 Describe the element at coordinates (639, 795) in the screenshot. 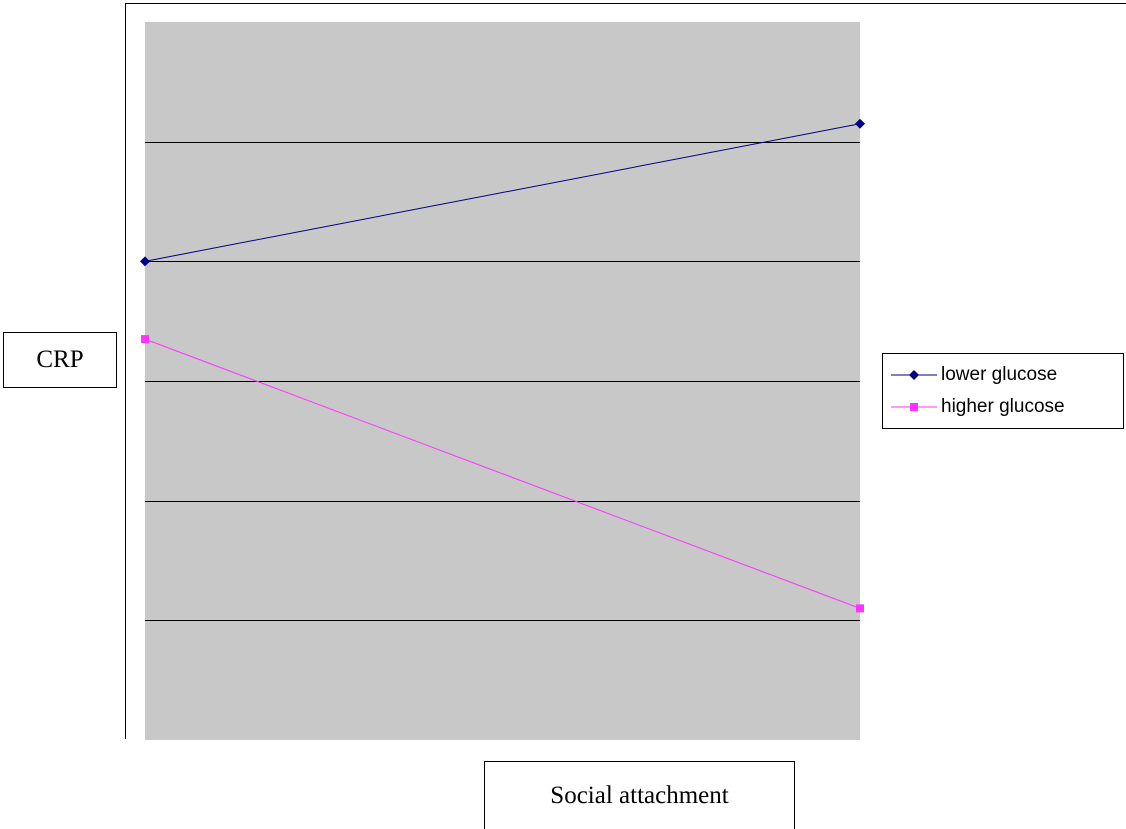

I see `x-axis-label: Social attachment` at that location.